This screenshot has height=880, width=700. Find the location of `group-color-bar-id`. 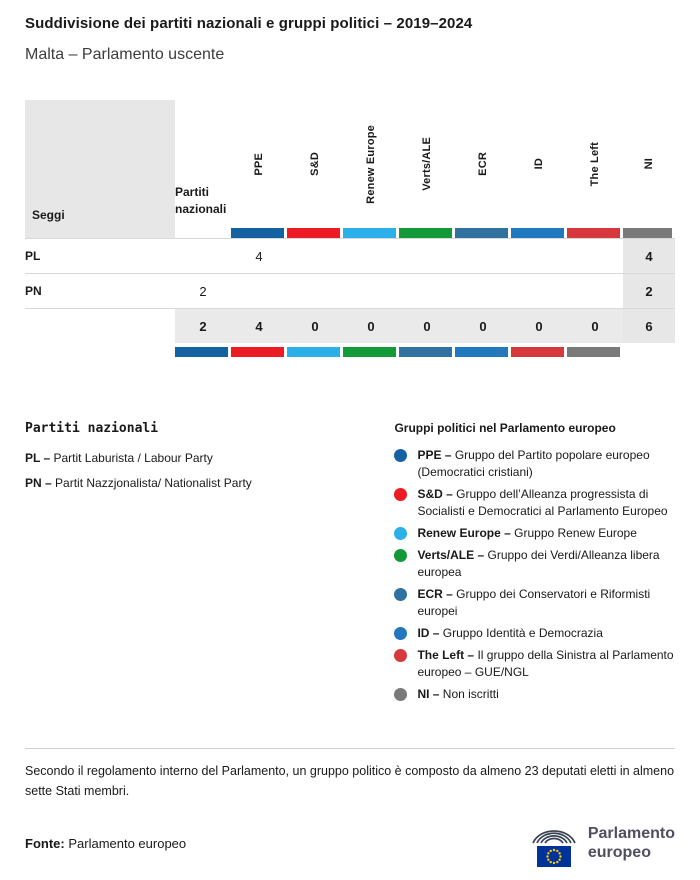

group-color-bar-id is located at coordinates (481, 352).